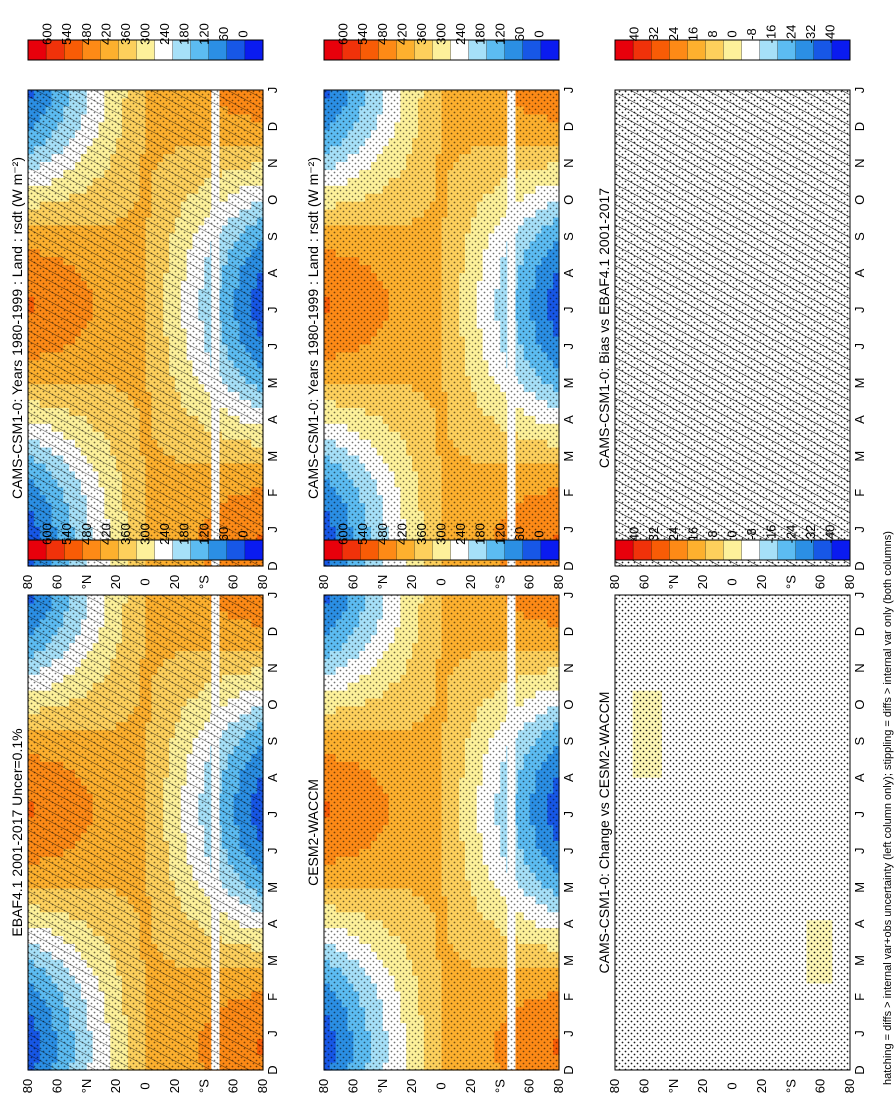 The image size is (895, 1102). Describe the element at coordinates (145, 50) in the screenshot. I see `colorbar-frame` at that location.